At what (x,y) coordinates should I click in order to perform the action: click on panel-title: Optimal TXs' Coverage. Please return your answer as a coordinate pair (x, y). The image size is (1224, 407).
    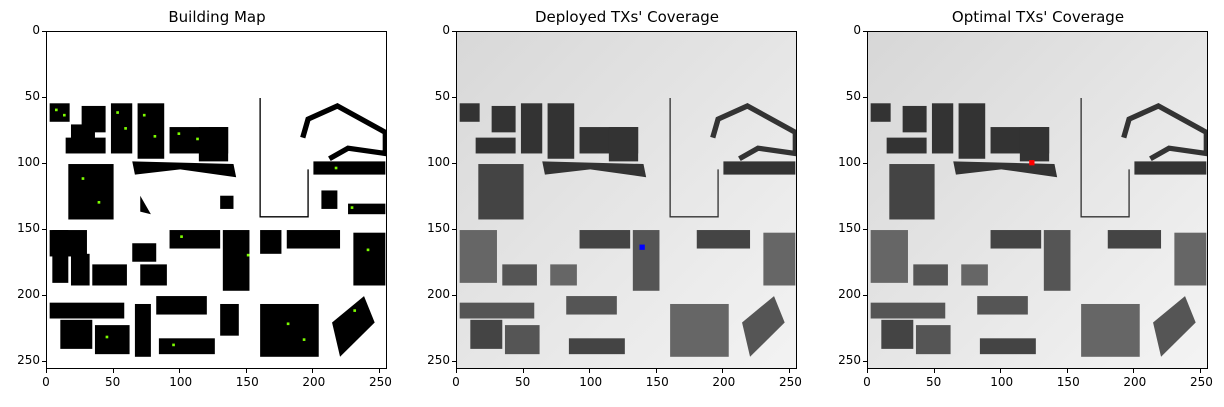
    Looking at the image, I should click on (1038, 17).